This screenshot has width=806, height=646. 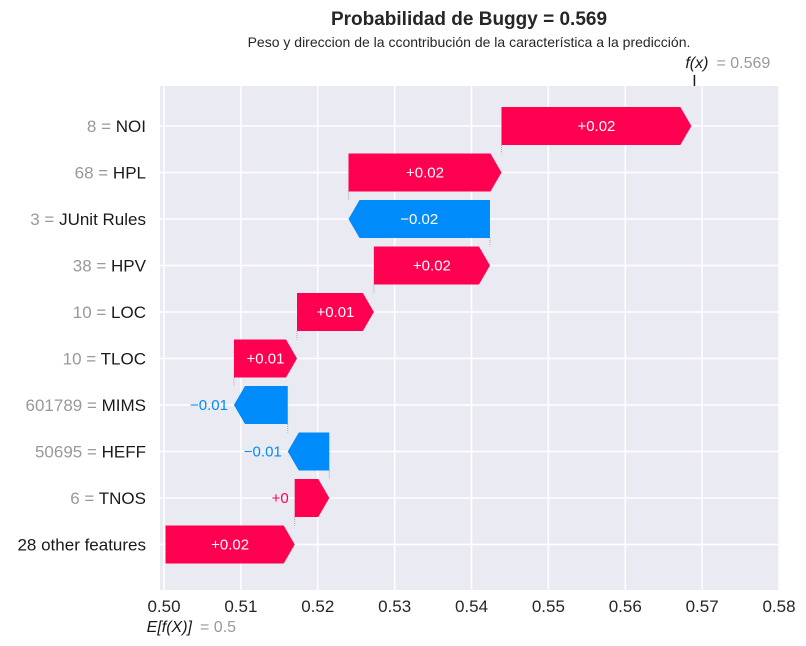 I want to click on feature-label: 10 = TLOC, so click(x=104, y=359).